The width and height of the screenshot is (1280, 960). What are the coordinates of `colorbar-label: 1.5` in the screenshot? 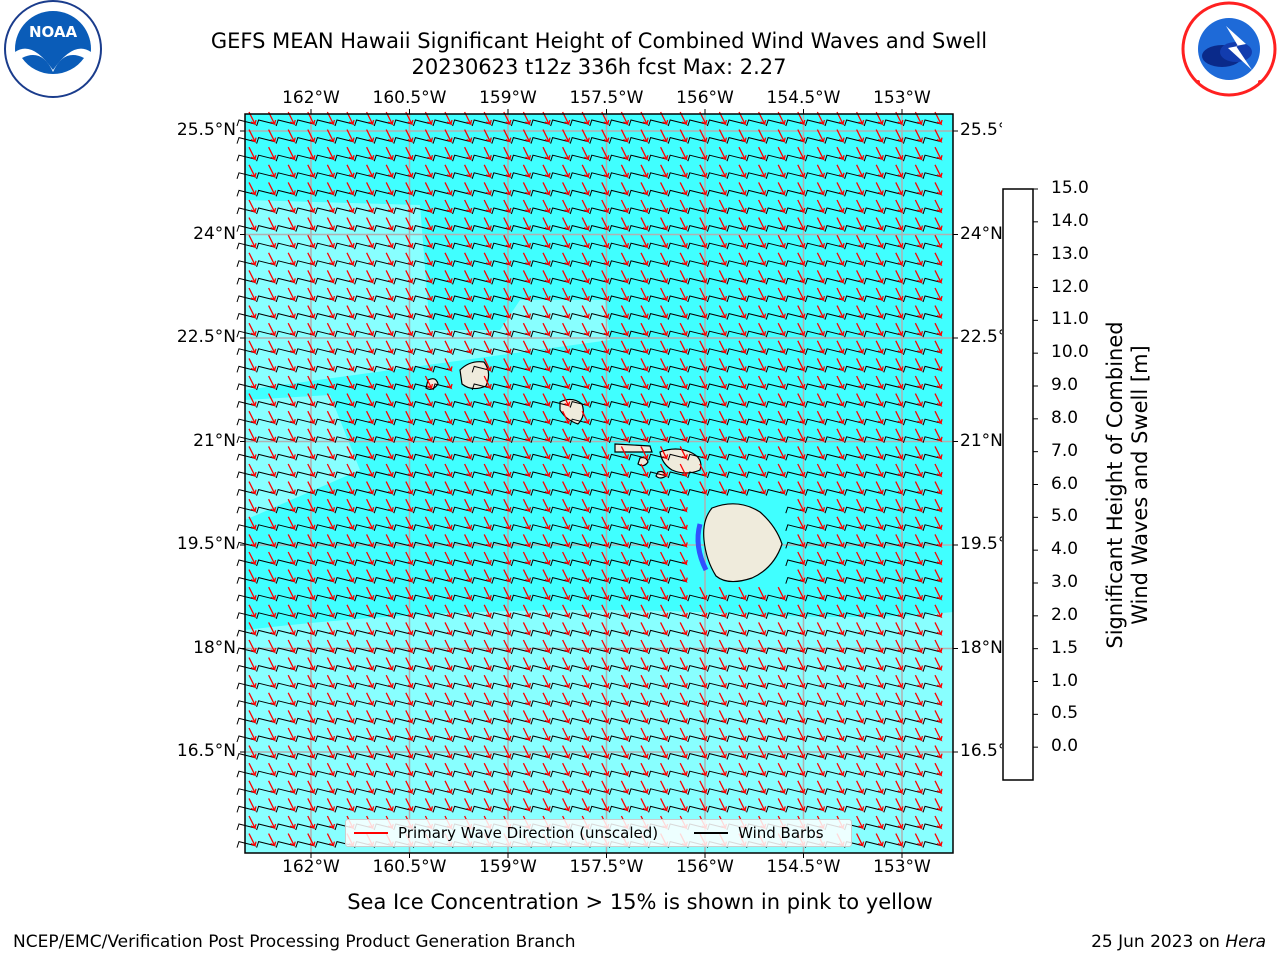 It's located at (1065, 647).